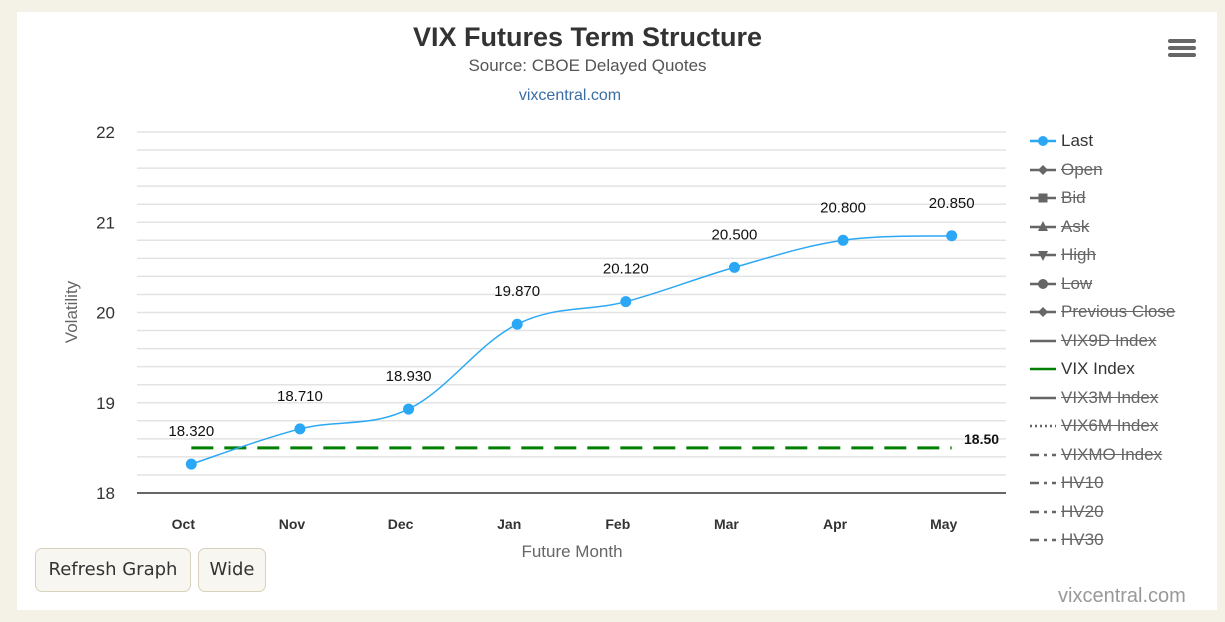  I want to click on legend-item-bid: Bid, so click(1058, 198).